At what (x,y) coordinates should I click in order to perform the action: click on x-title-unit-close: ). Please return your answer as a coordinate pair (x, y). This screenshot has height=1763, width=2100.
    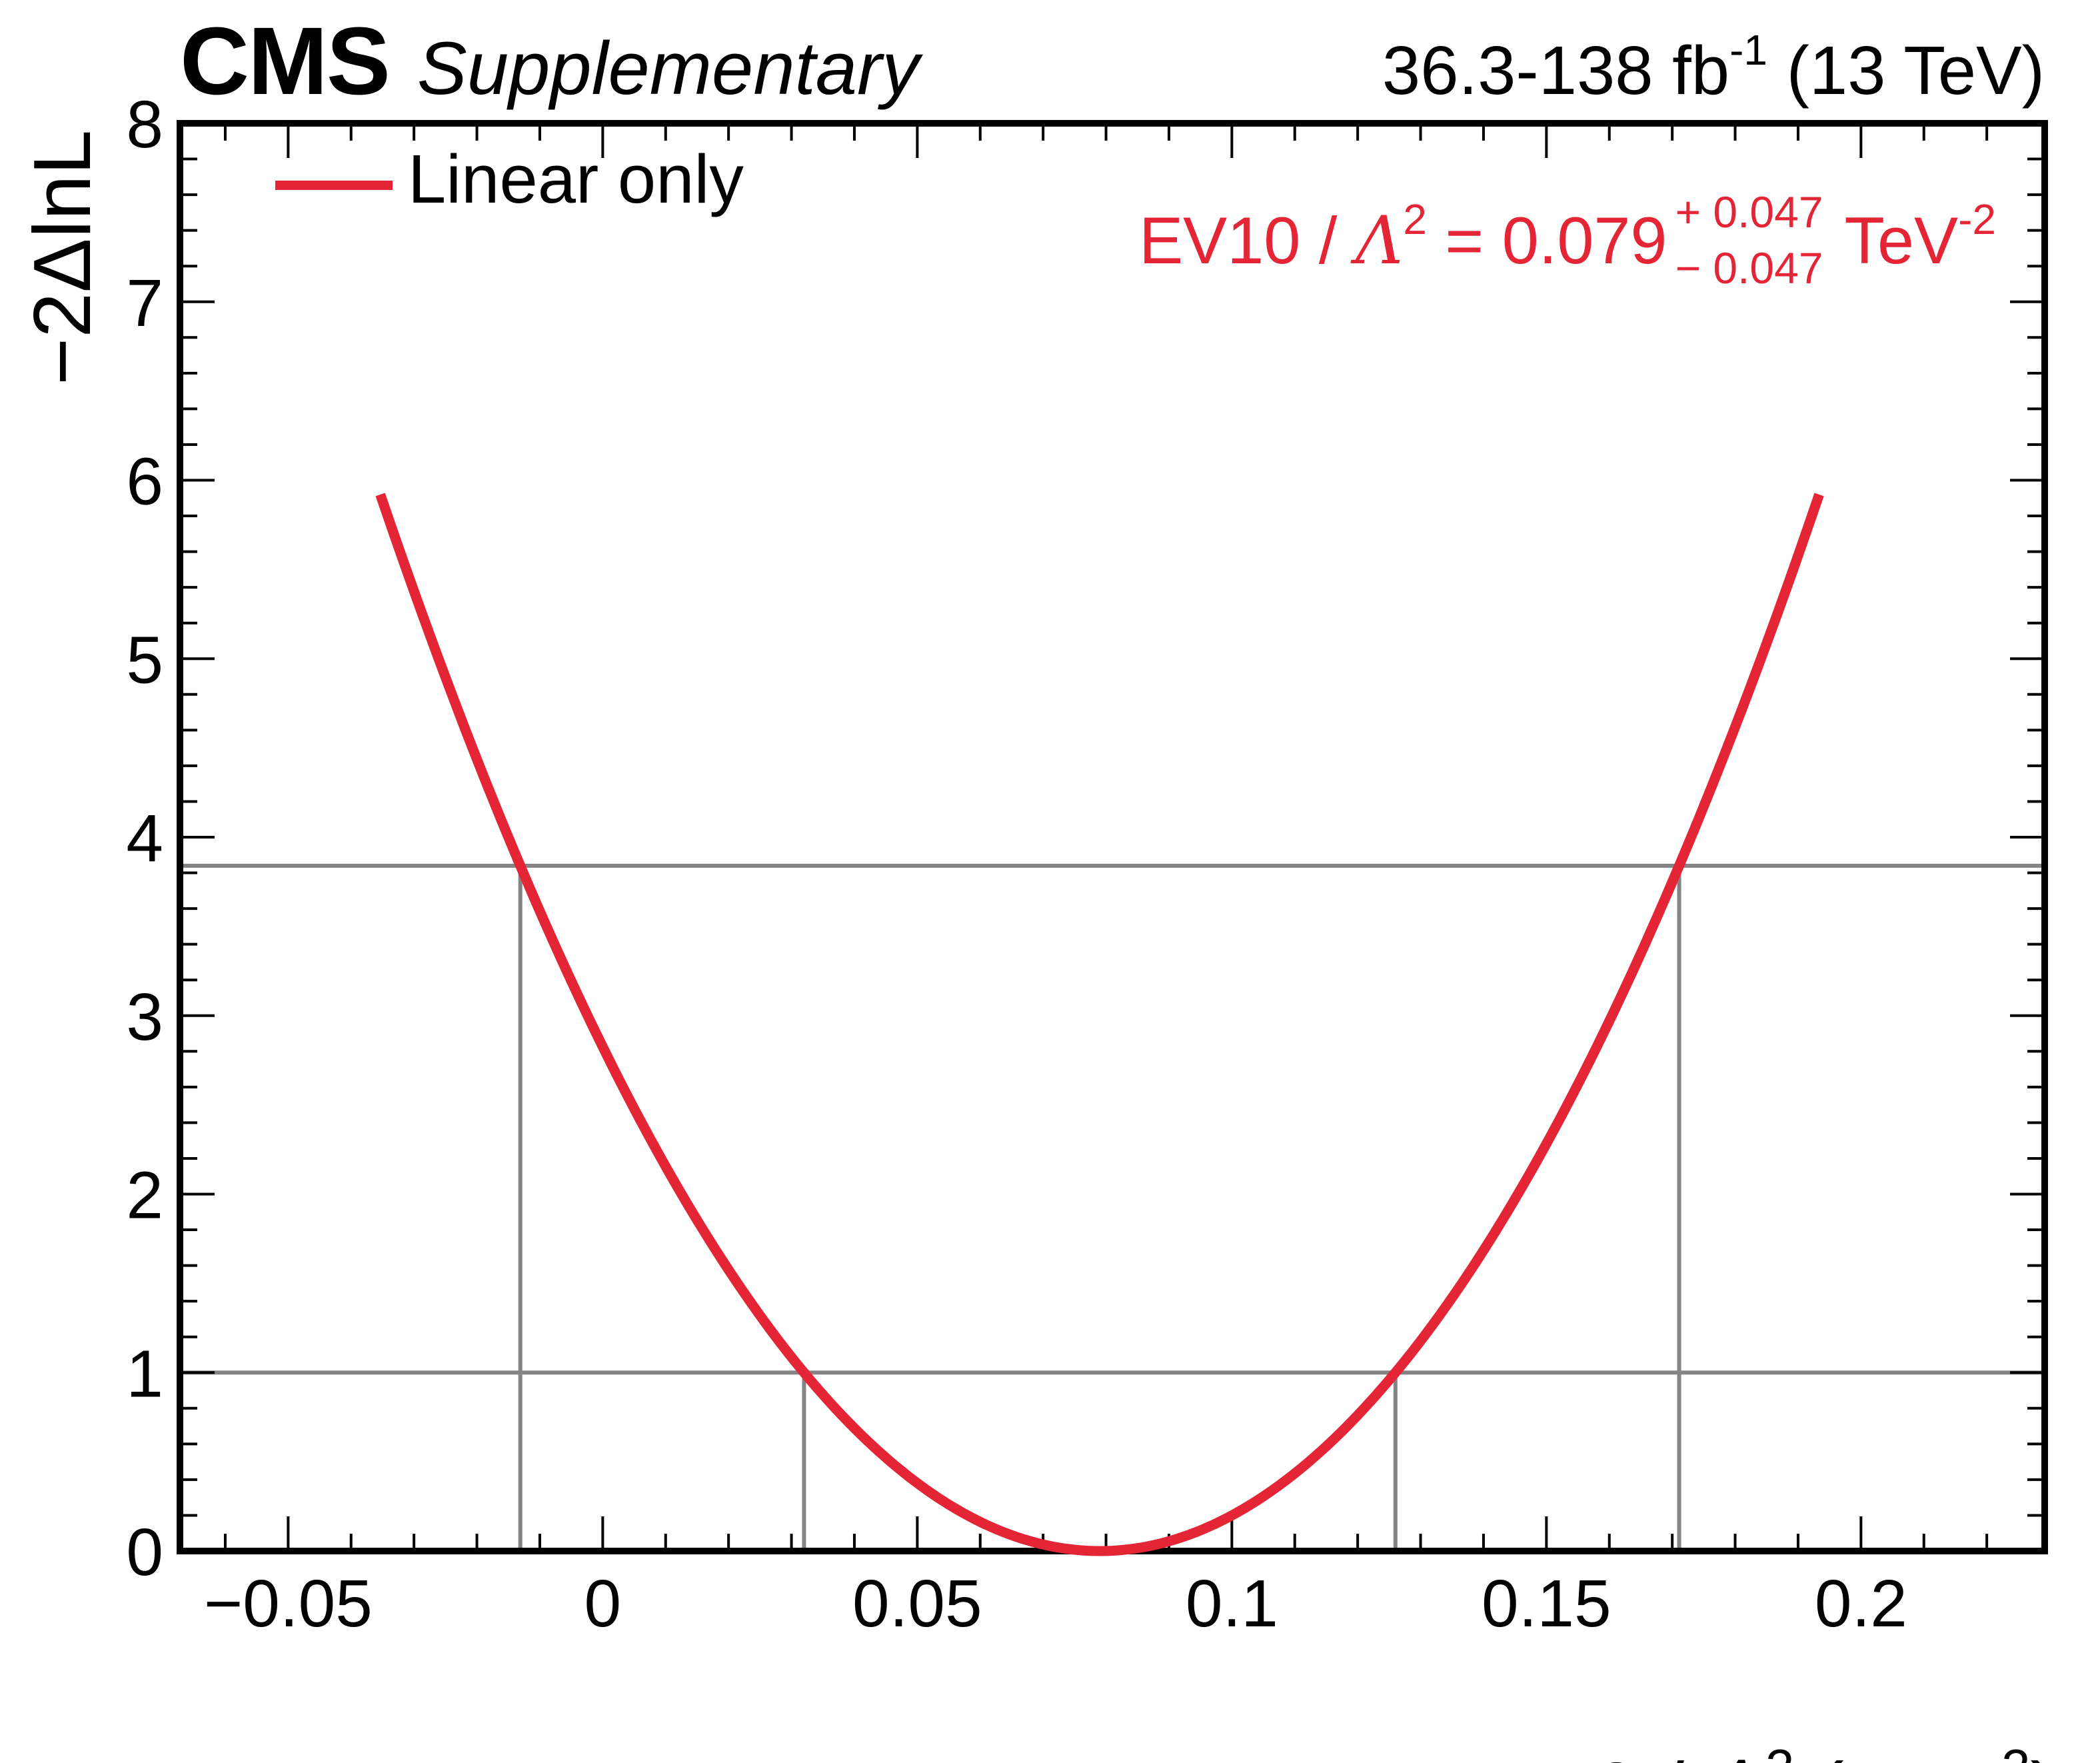
    Looking at the image, I should click on (2044, 1754).